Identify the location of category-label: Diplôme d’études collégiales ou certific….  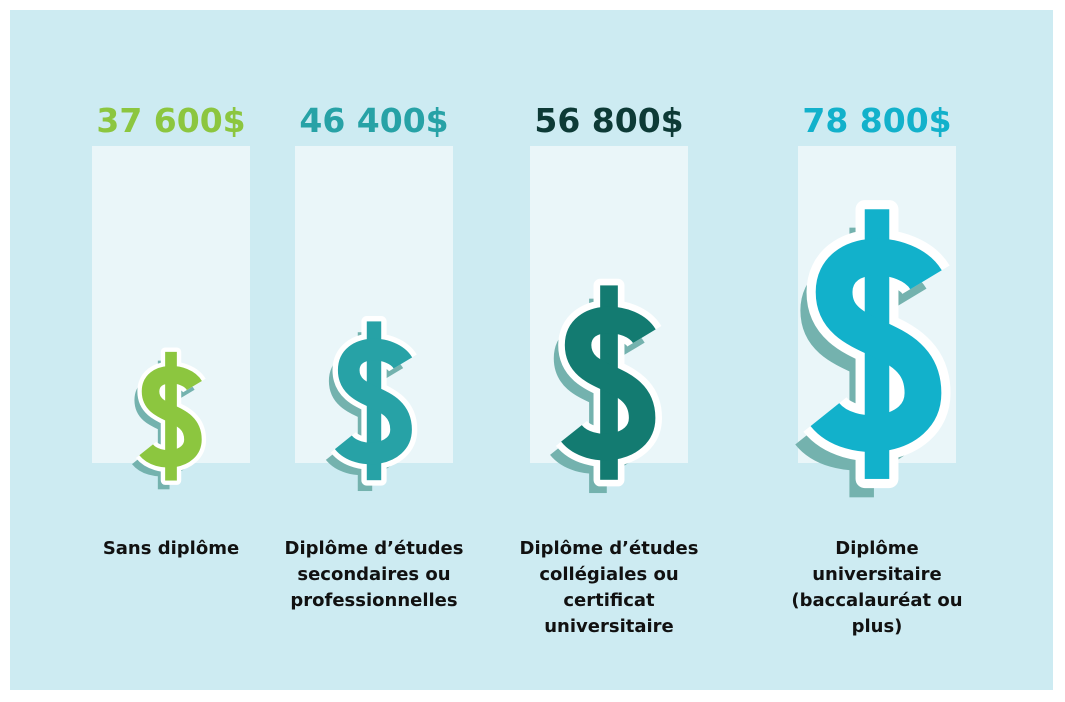
(609, 587).